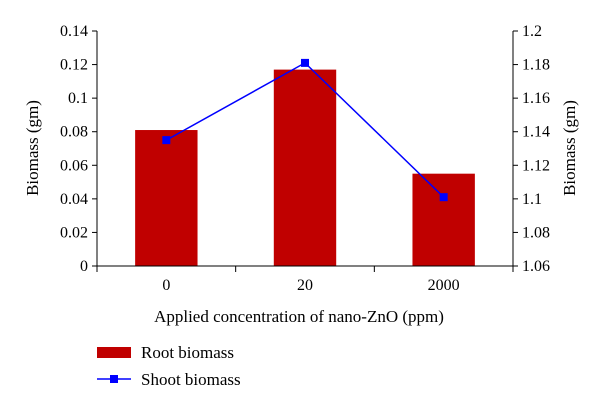  What do you see at coordinates (166, 285) in the screenshot?
I see `x-tick-label: 0` at bounding box center [166, 285].